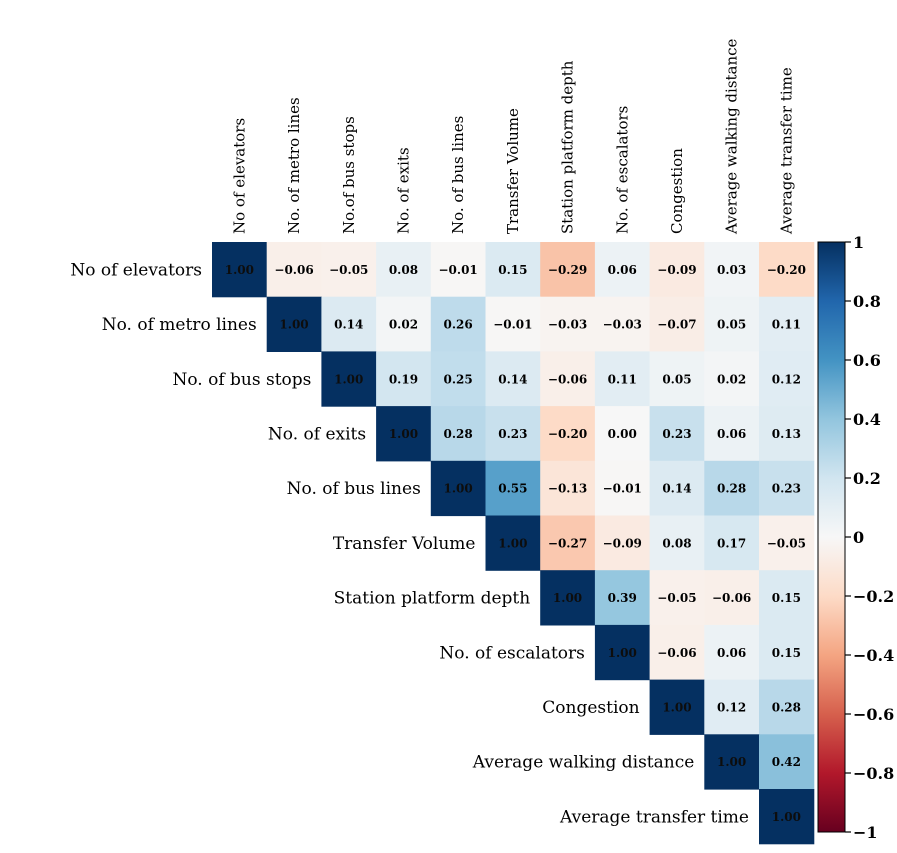 The image size is (897, 853). What do you see at coordinates (654, 817) in the screenshot?
I see `row-label: Average transfer time` at bounding box center [654, 817].